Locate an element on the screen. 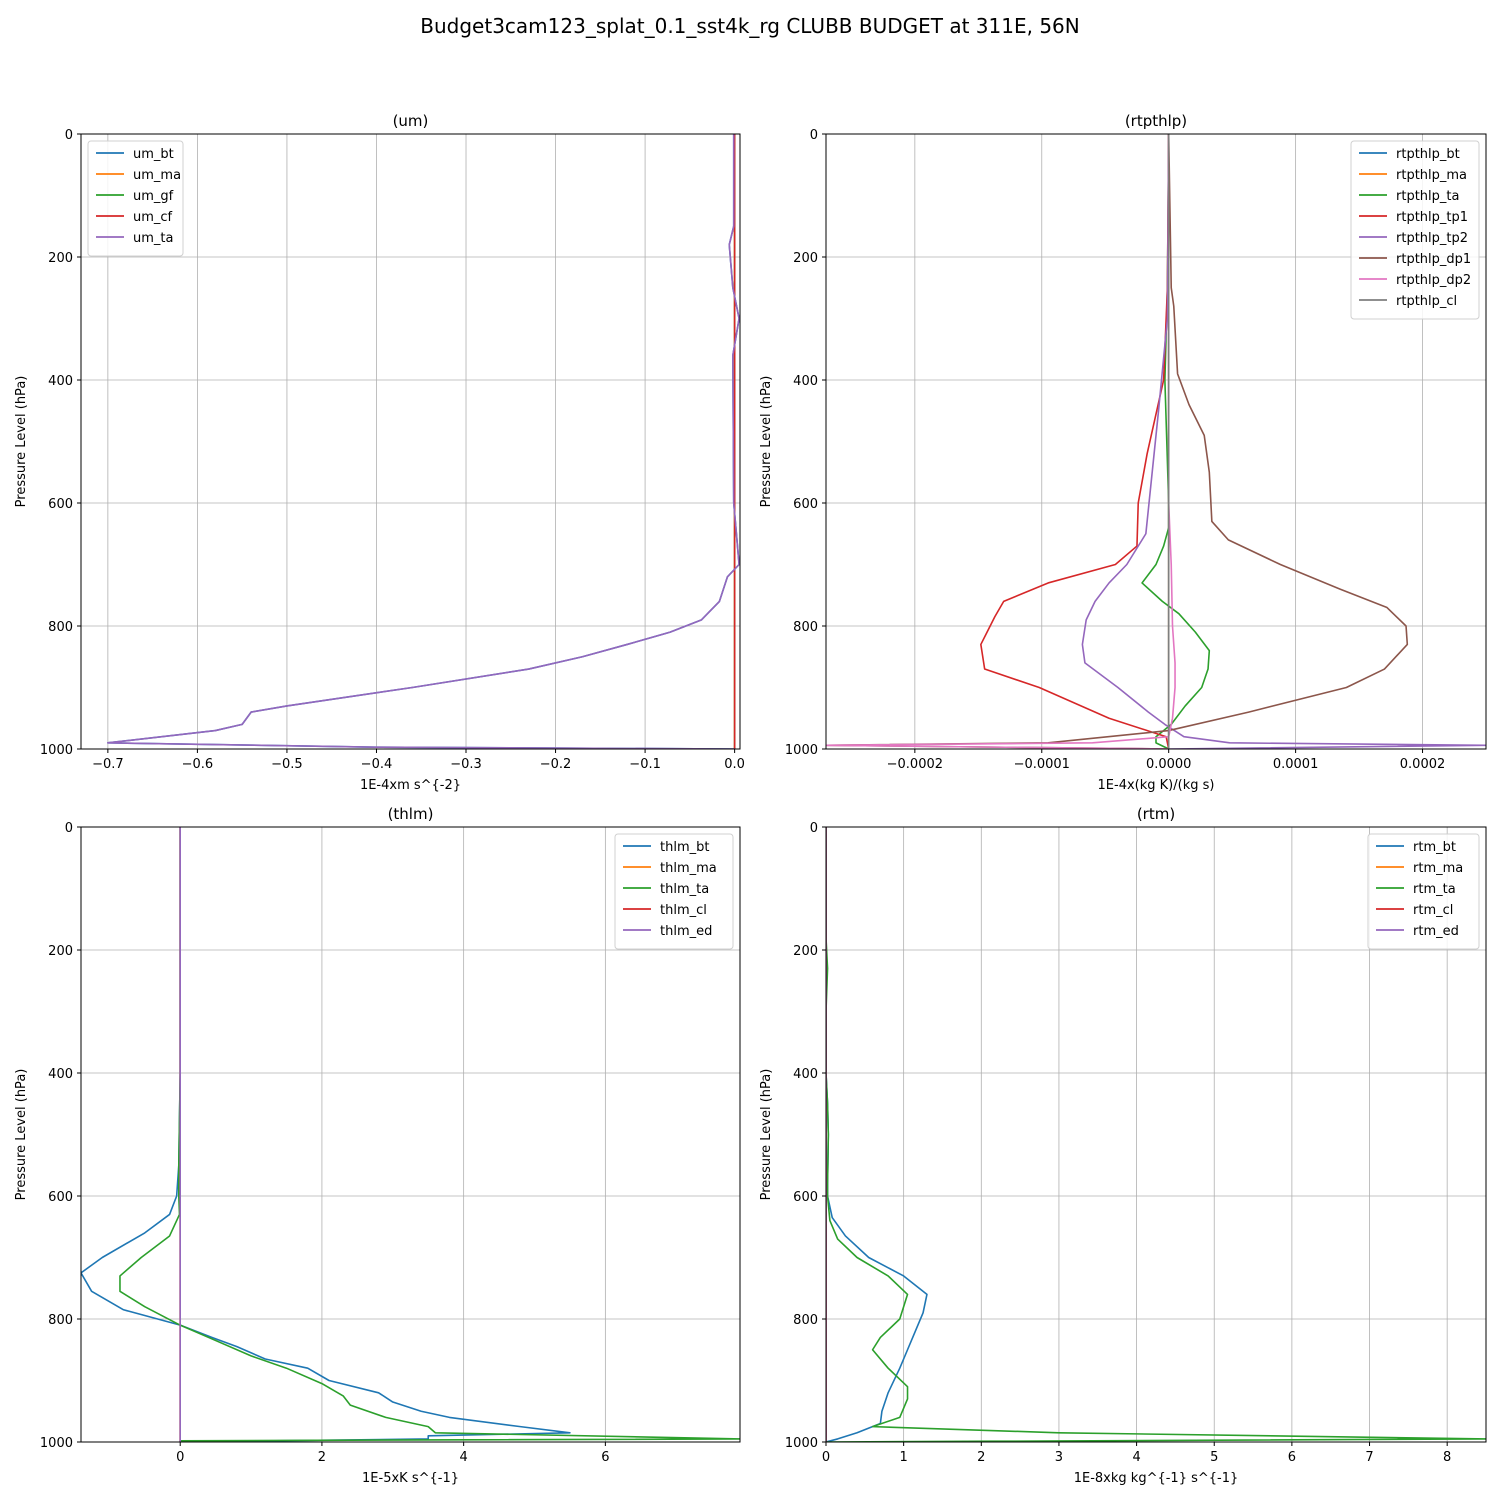 This screenshot has height=1500, width=1500. x-tick-label: 8 is located at coordinates (1447, 1457).